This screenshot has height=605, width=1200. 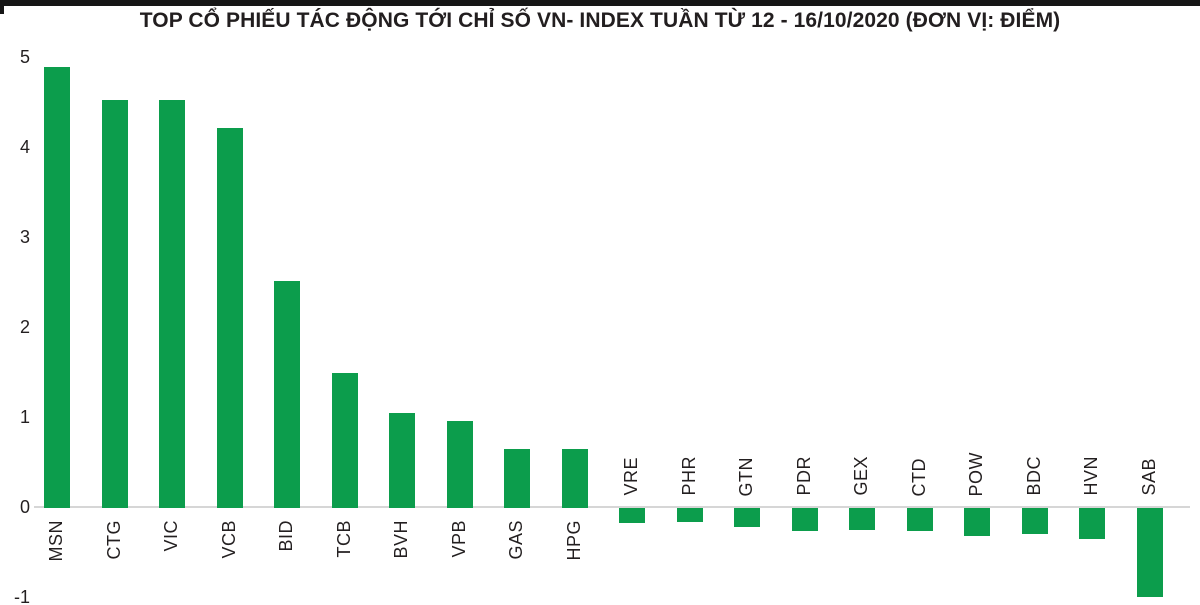 What do you see at coordinates (600, 3) in the screenshot?
I see `top-border-strip` at bounding box center [600, 3].